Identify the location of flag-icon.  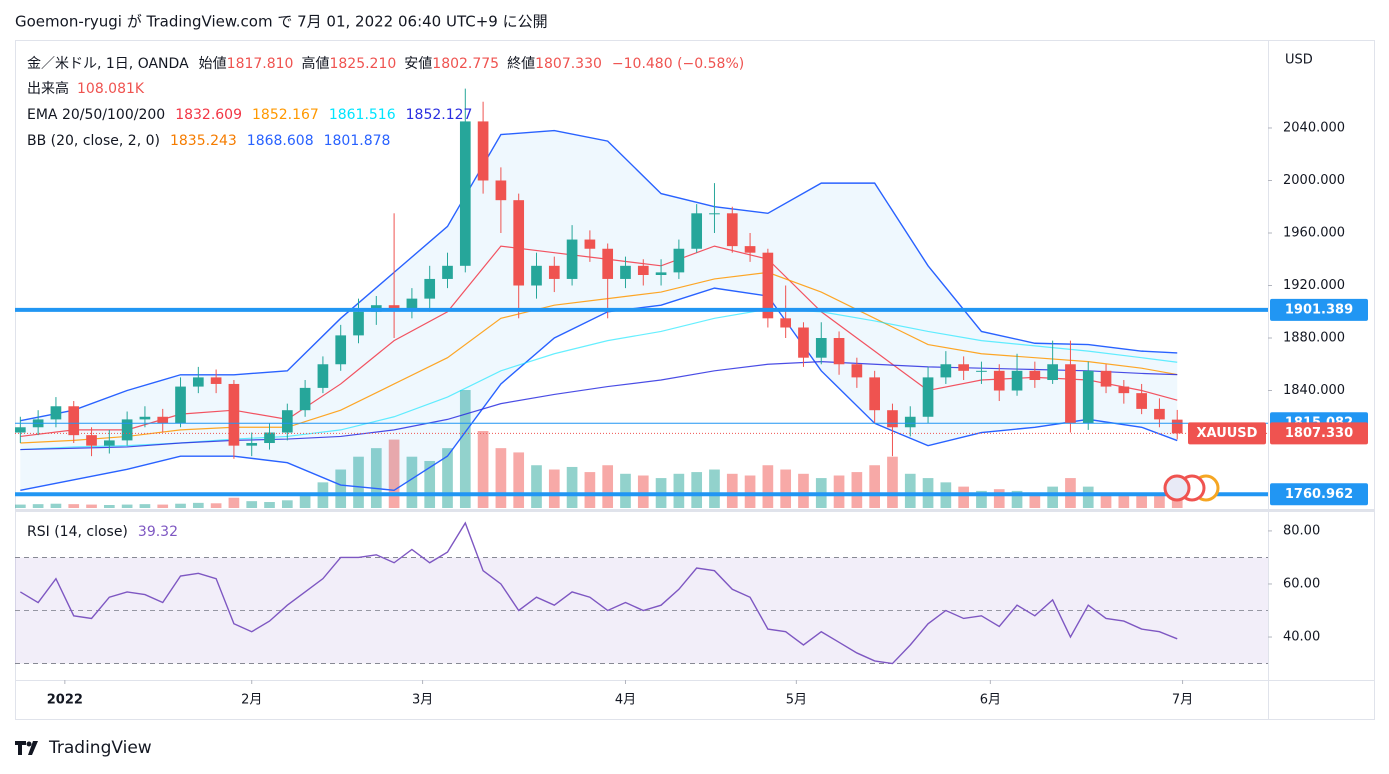
(1177, 488).